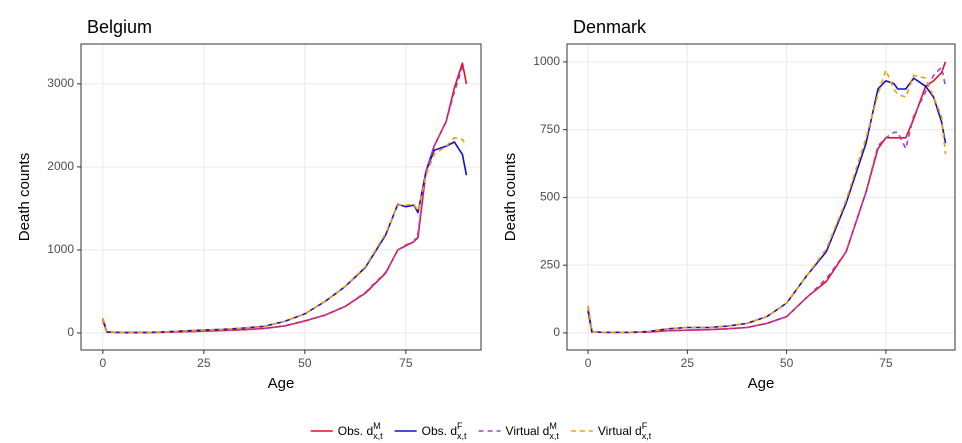 The width and height of the screenshot is (962, 443). I want to click on y-tick-label: 2000, so click(60, 166).